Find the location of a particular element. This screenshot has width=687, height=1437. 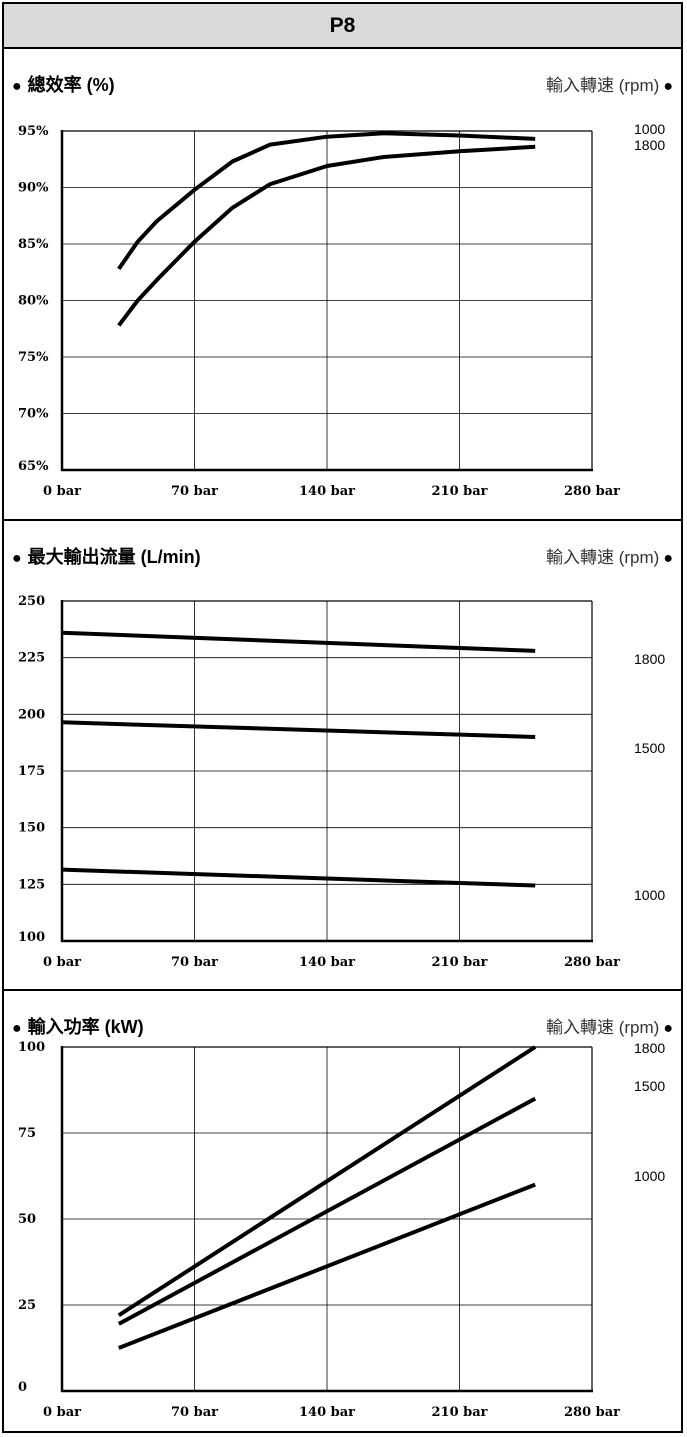

y-tick-label: 80% is located at coordinates (33, 301).